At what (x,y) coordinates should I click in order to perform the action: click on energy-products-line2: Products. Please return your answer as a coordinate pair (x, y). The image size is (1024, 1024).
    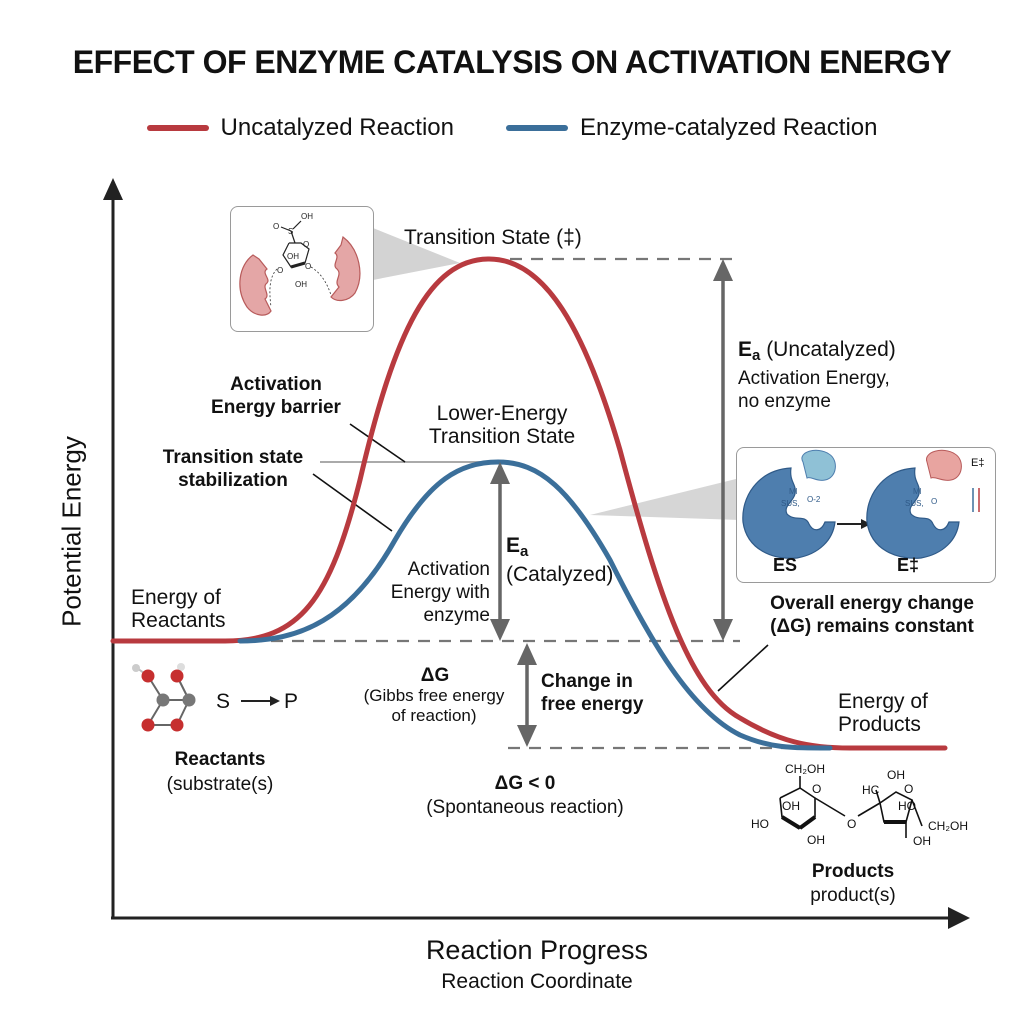
    Looking at the image, I should click on (879, 724).